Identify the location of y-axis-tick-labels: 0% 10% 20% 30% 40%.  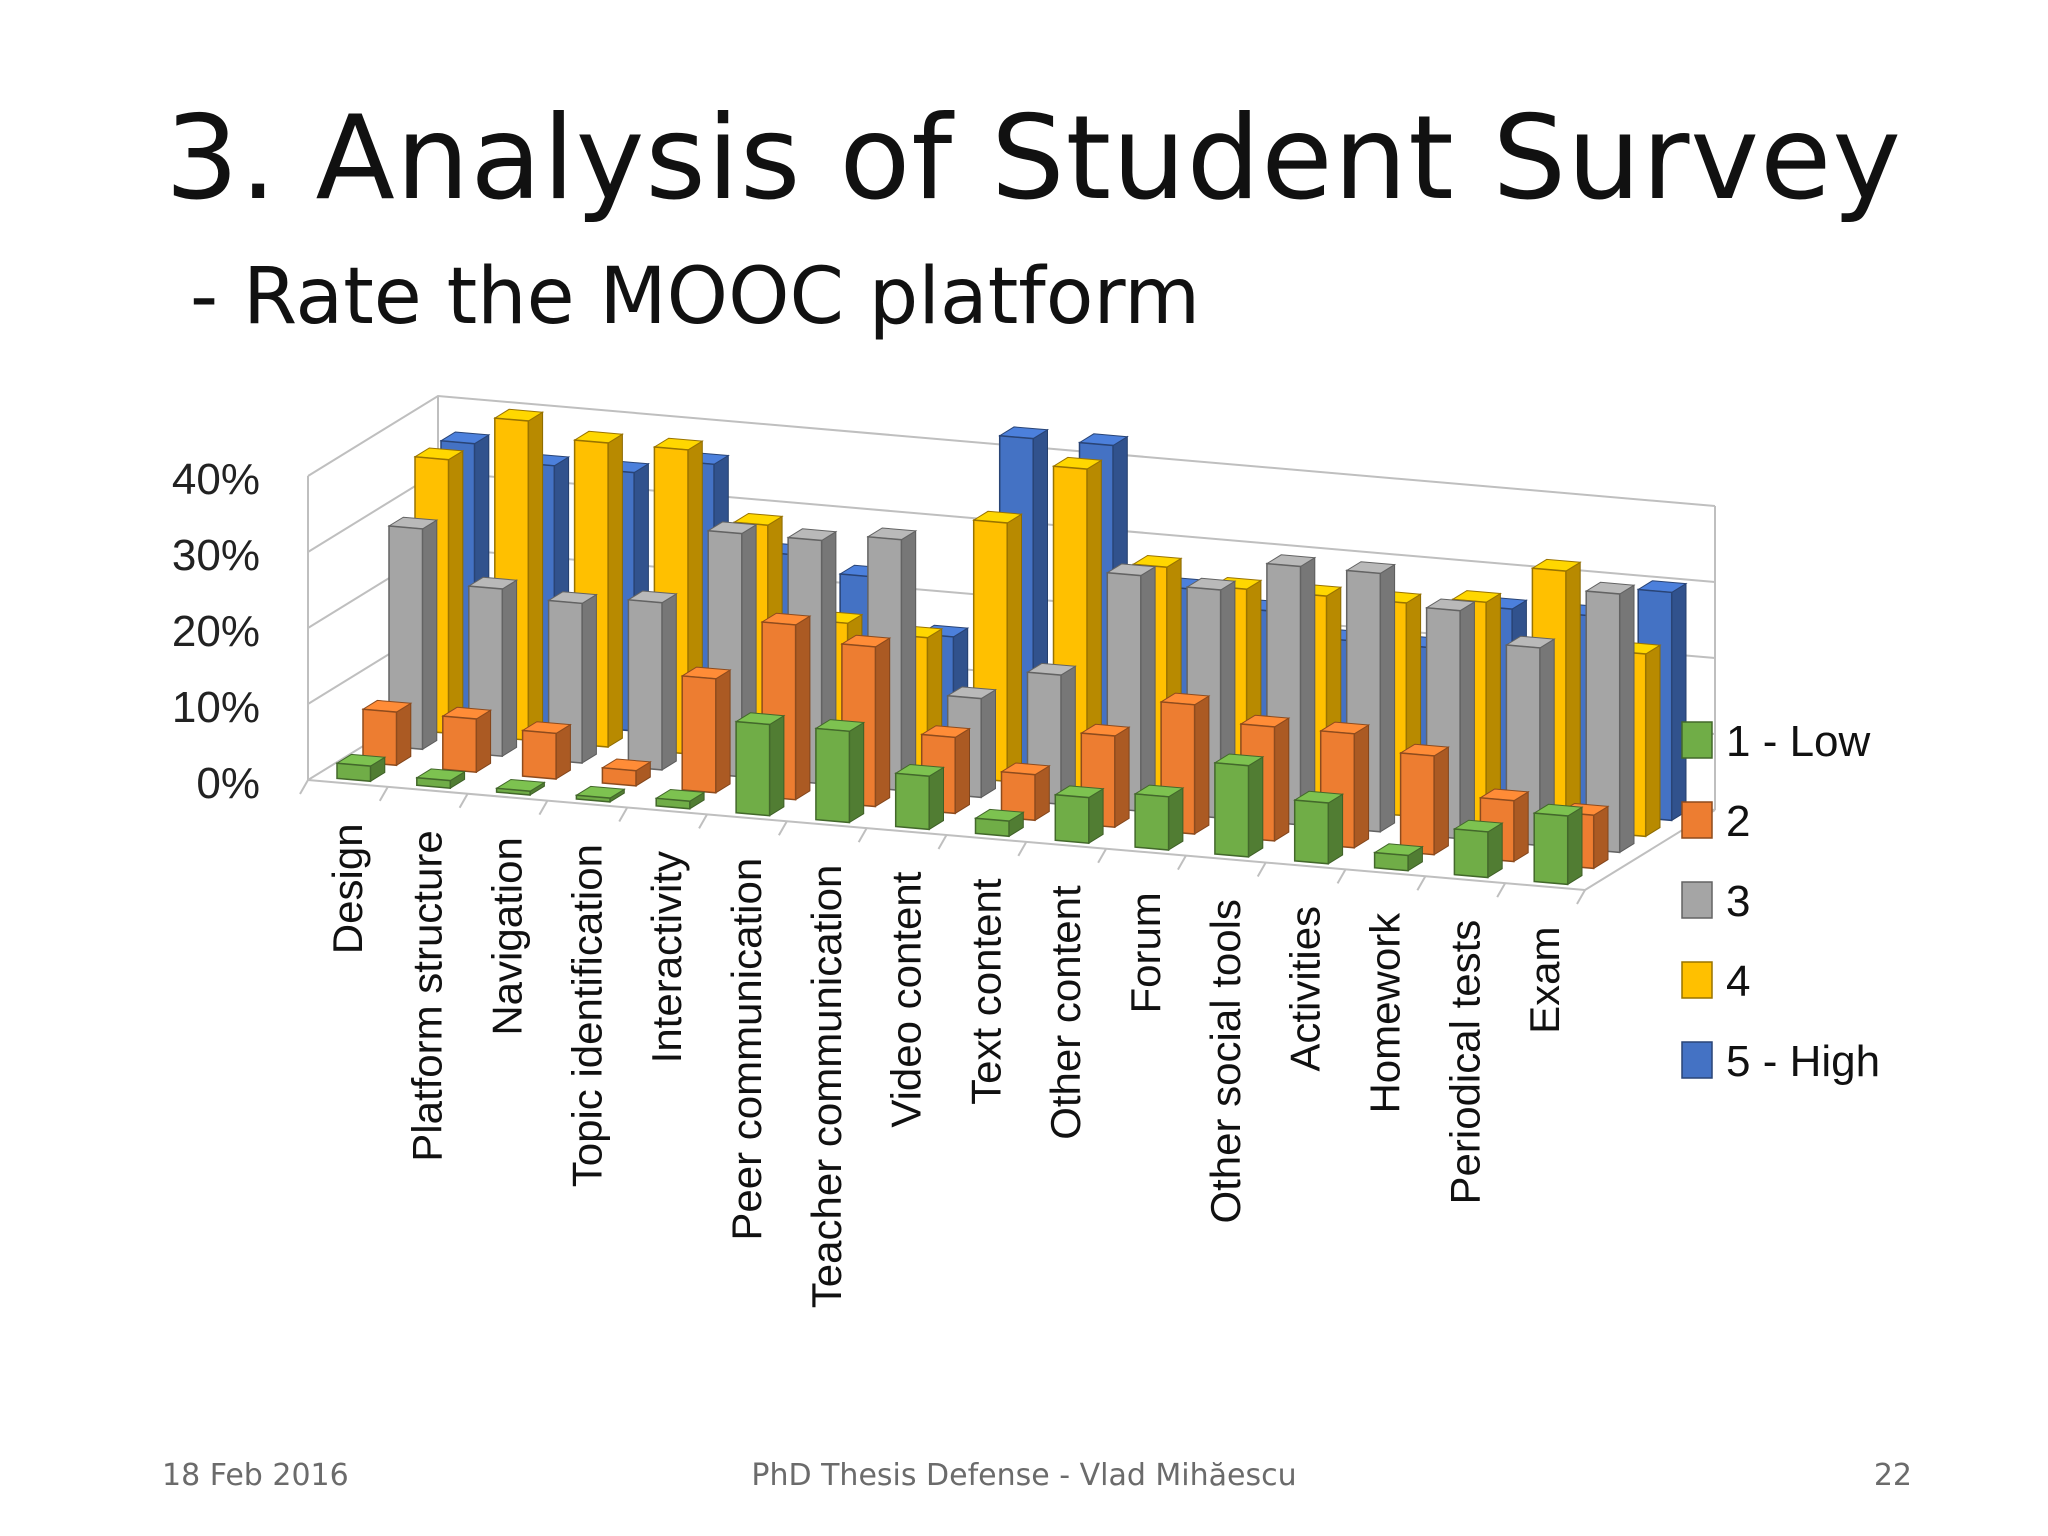
(216, 631).